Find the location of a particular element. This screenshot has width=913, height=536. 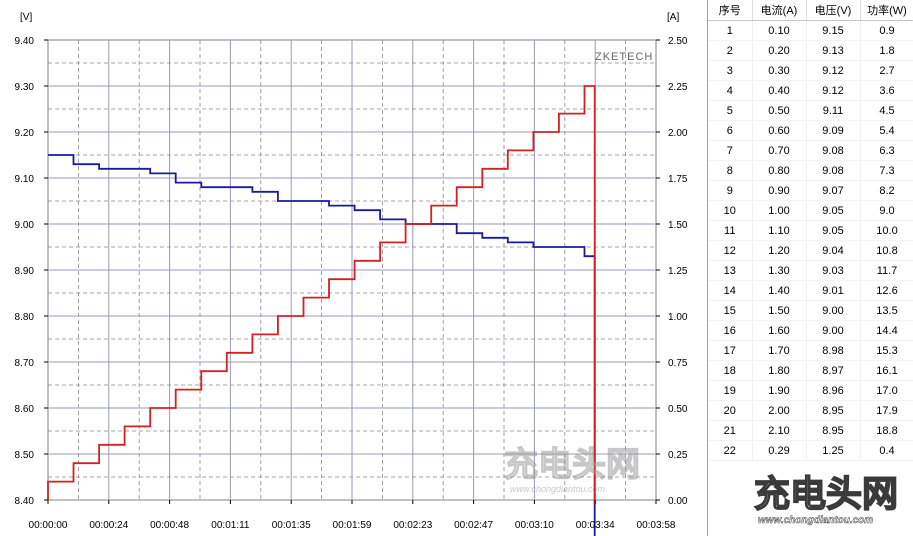

cell-current: 0.20 is located at coordinates (779, 50).